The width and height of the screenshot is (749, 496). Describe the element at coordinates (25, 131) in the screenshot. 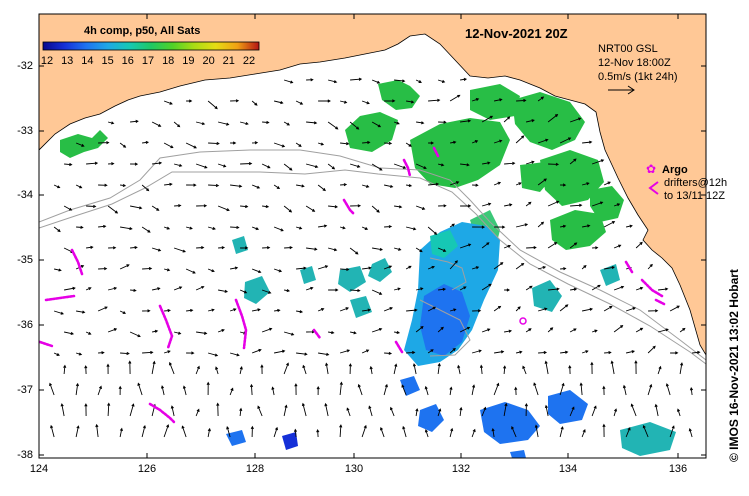

I see `y-tick-label: -33` at that location.